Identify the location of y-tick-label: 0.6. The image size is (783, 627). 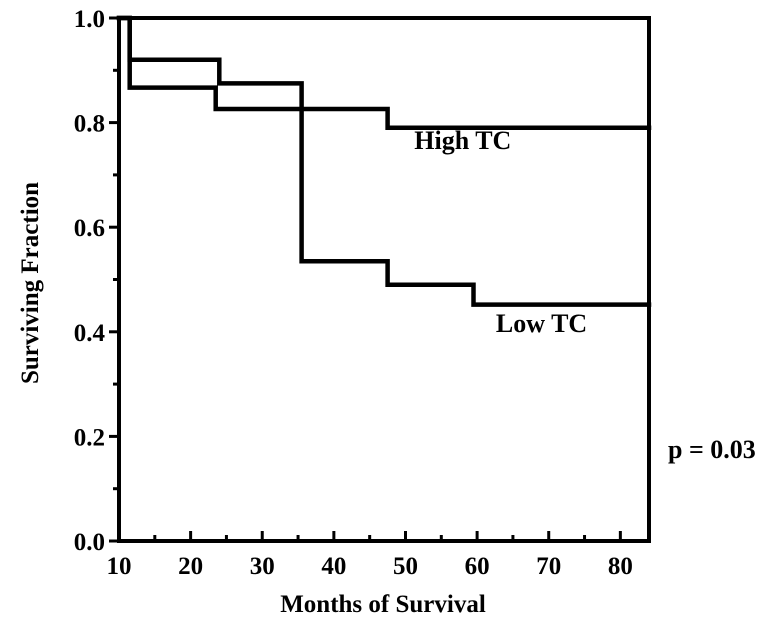
(89, 228).